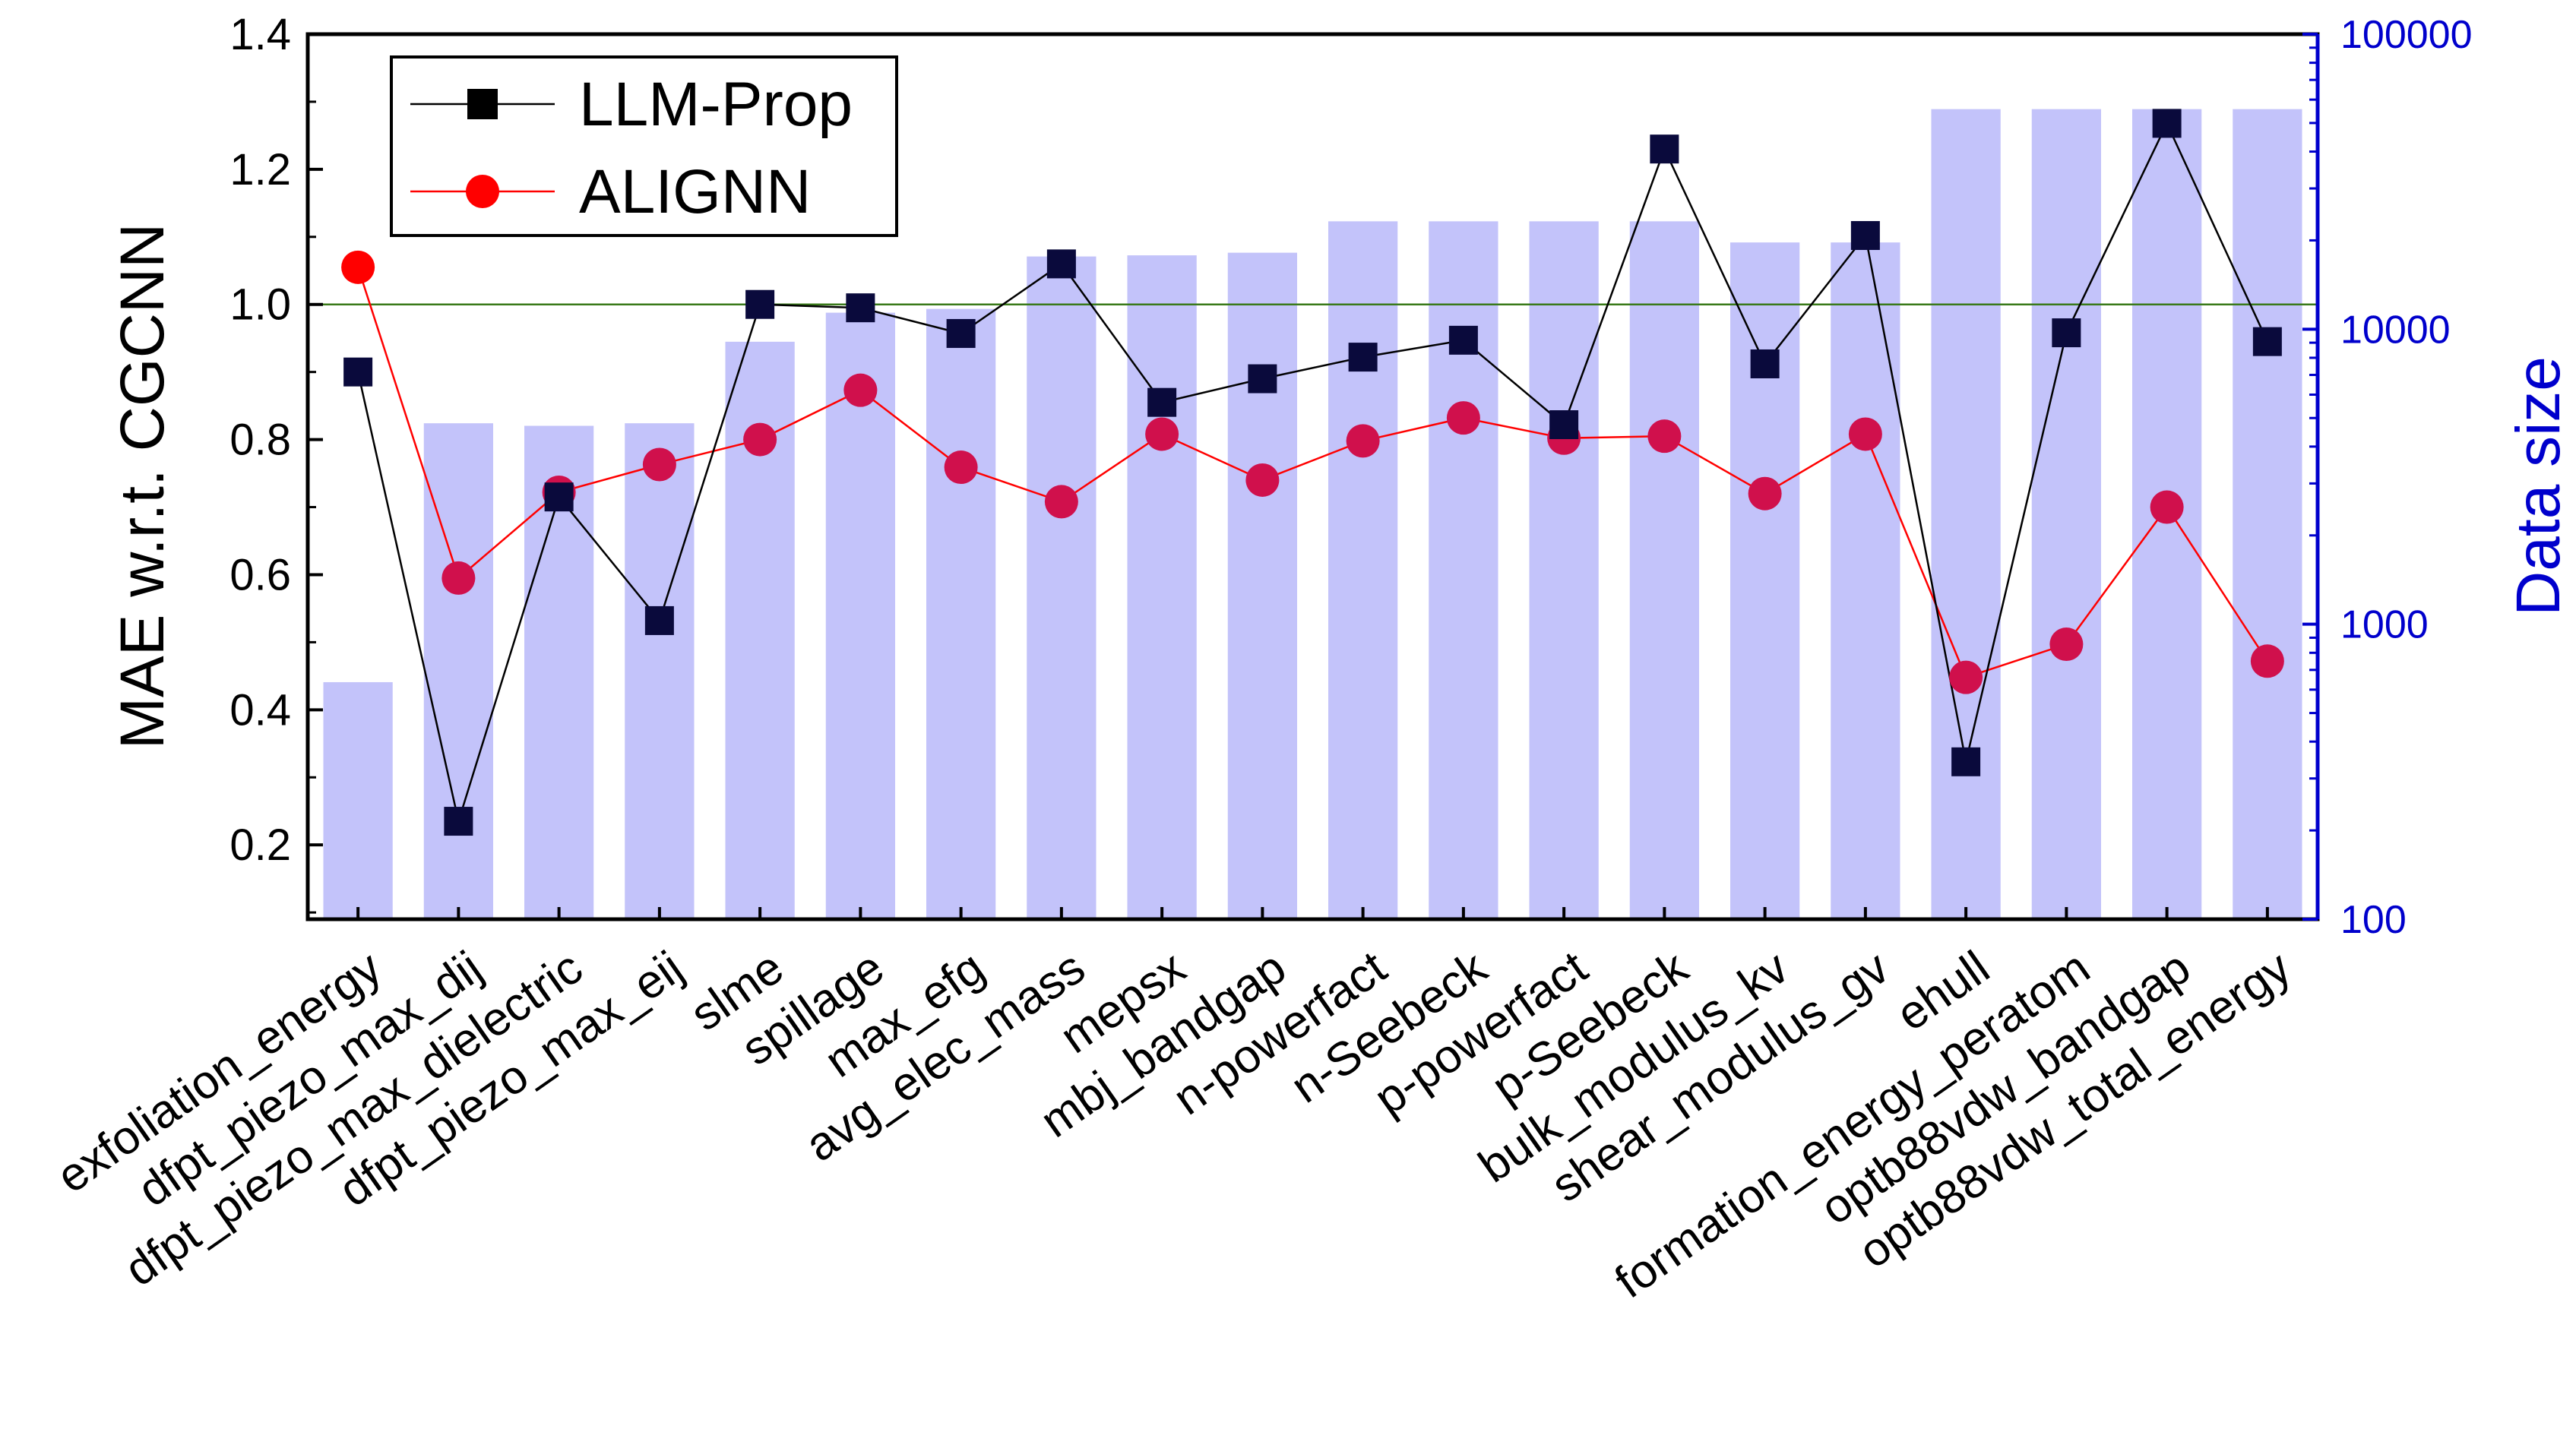 The width and height of the screenshot is (2576, 1451). Describe the element at coordinates (2373, 920) in the screenshot. I see `right-tick-label: 100` at that location.